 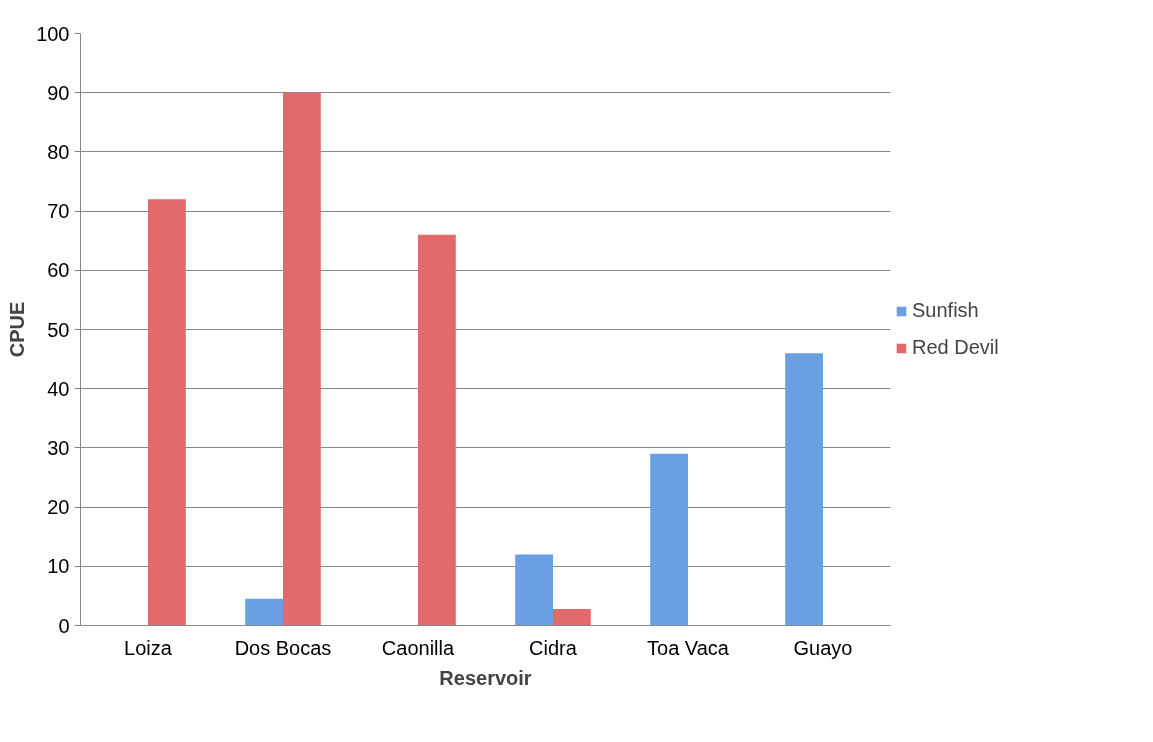 I want to click on x-tick-label: Loiza, so click(x=148, y=647).